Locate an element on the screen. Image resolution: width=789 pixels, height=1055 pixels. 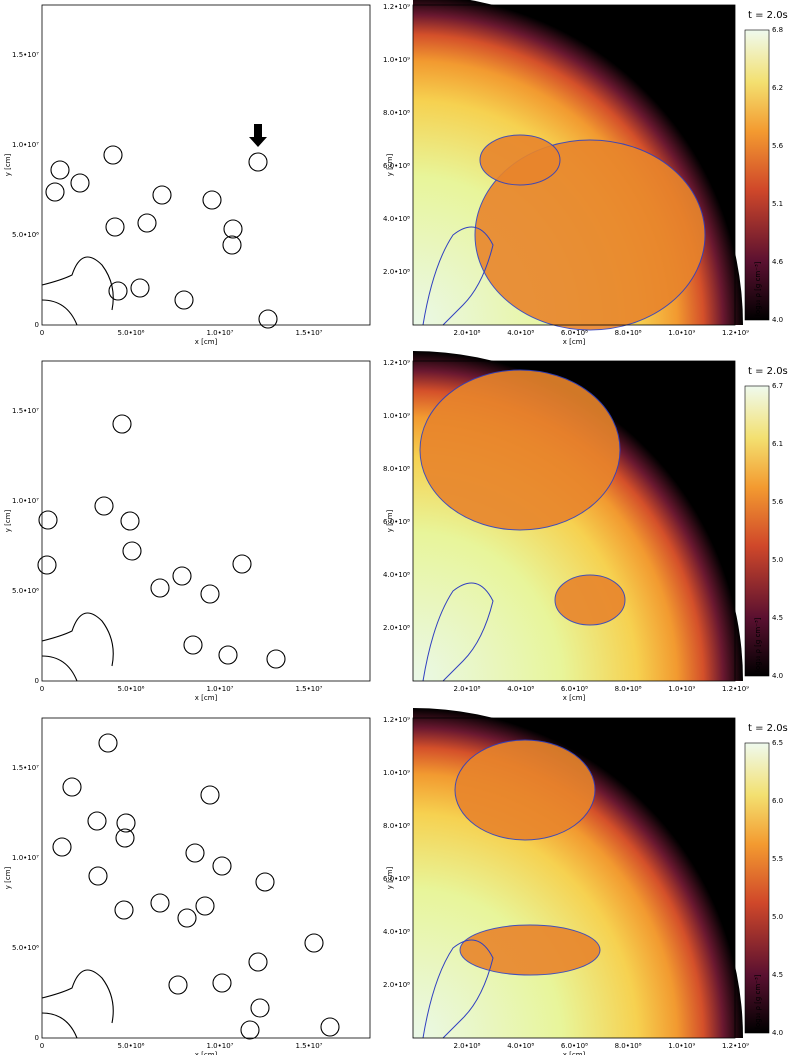
y-tick-label: 8.0•10⁸ is located at coordinates (396, 113).